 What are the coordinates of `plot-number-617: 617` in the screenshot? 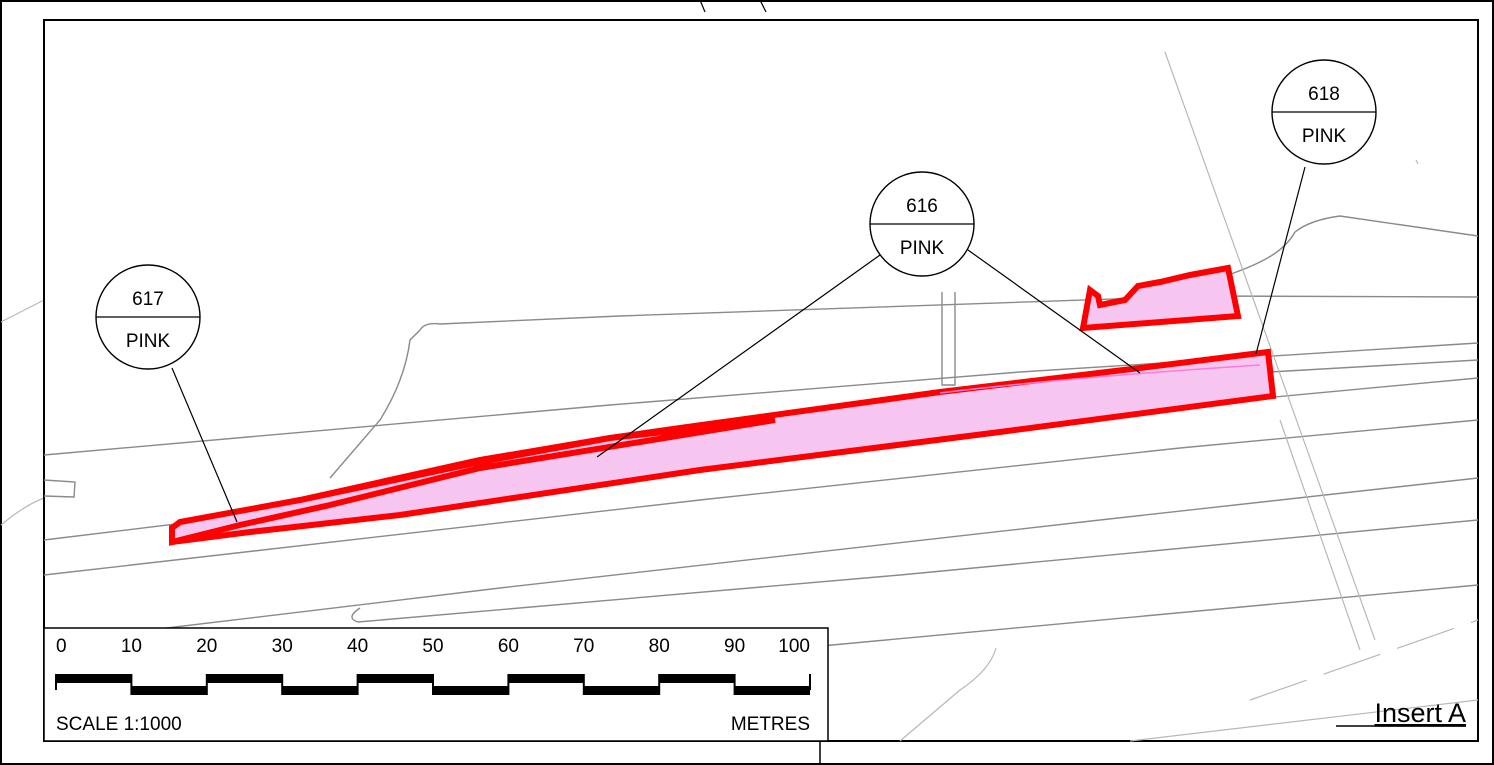 It's located at (148, 299).